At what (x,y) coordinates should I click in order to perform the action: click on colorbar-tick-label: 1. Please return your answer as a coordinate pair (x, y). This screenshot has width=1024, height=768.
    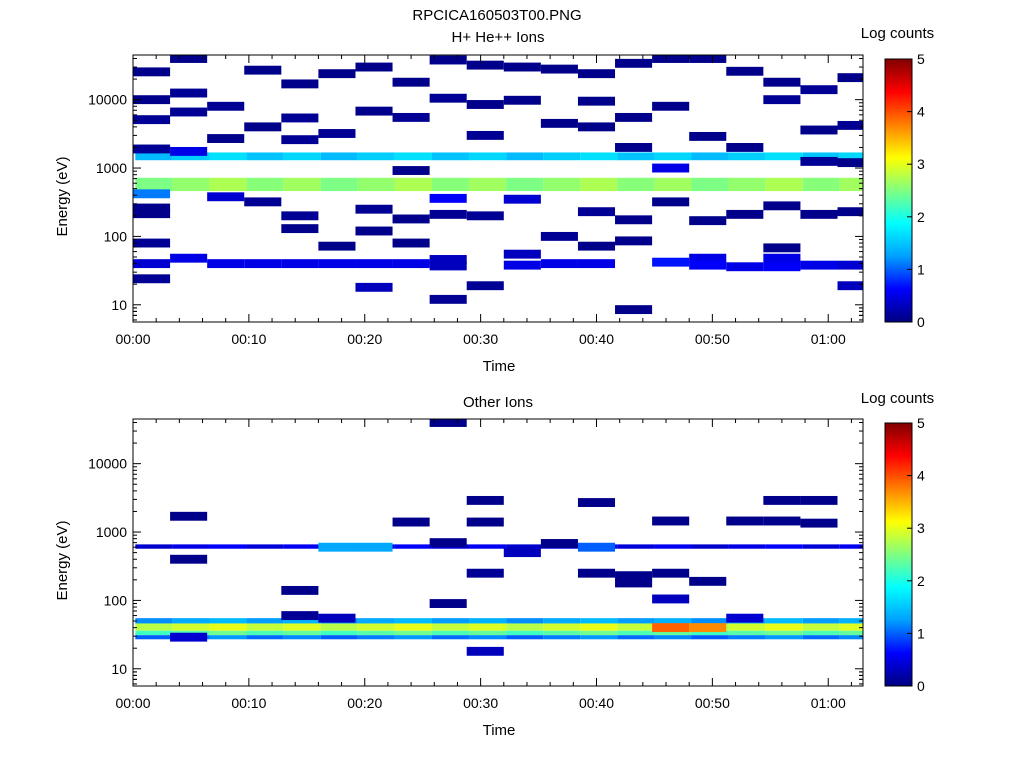
    Looking at the image, I should click on (921, 269).